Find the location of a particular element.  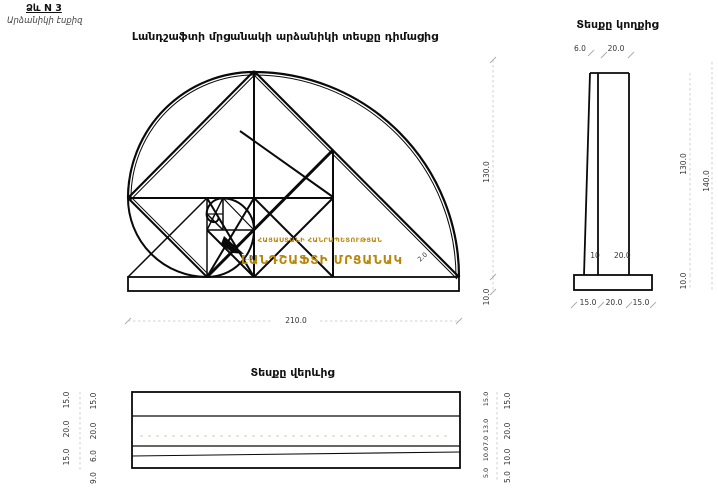

spiral-nest is located at coordinates (230, 237).